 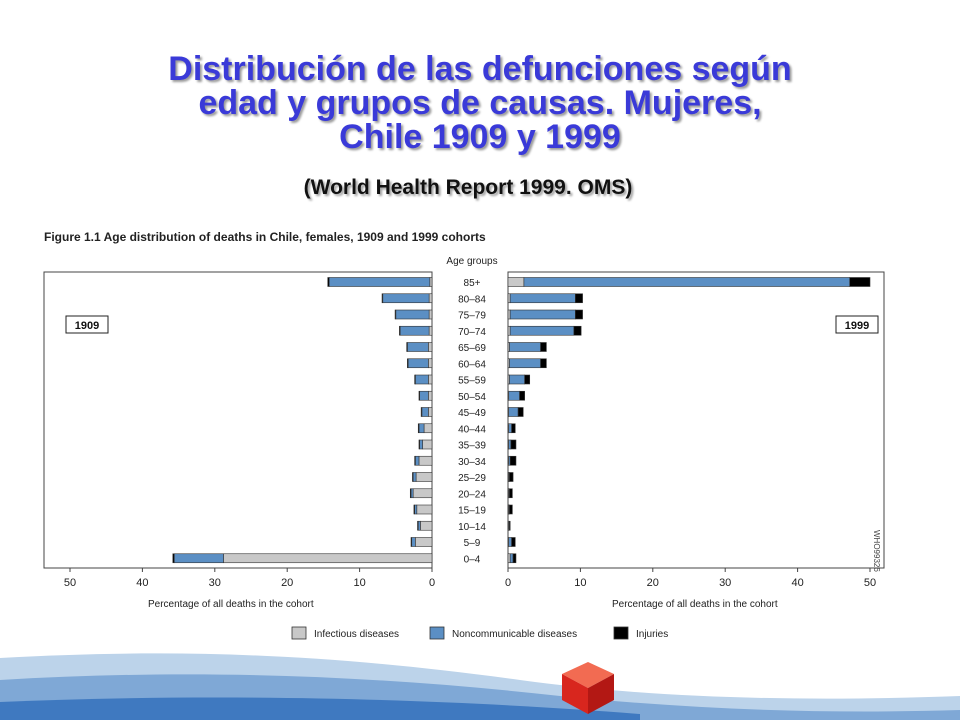 What do you see at coordinates (472, 527) in the screenshot?
I see `age-group-label: 10–14` at bounding box center [472, 527].